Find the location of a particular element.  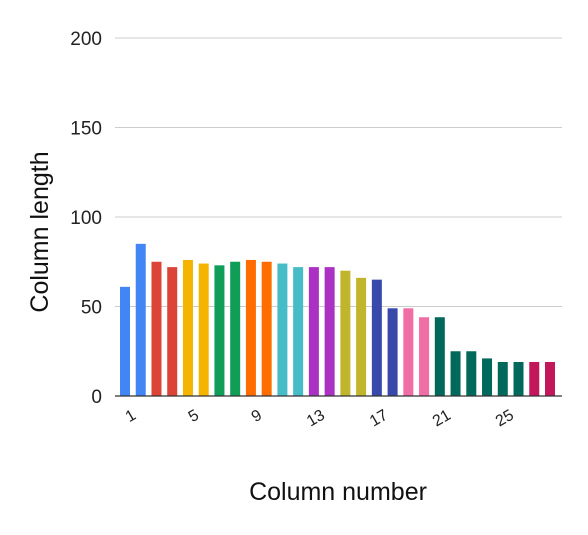

y-axis-ticks: 0 50 100 150 200 is located at coordinates (86, 218).